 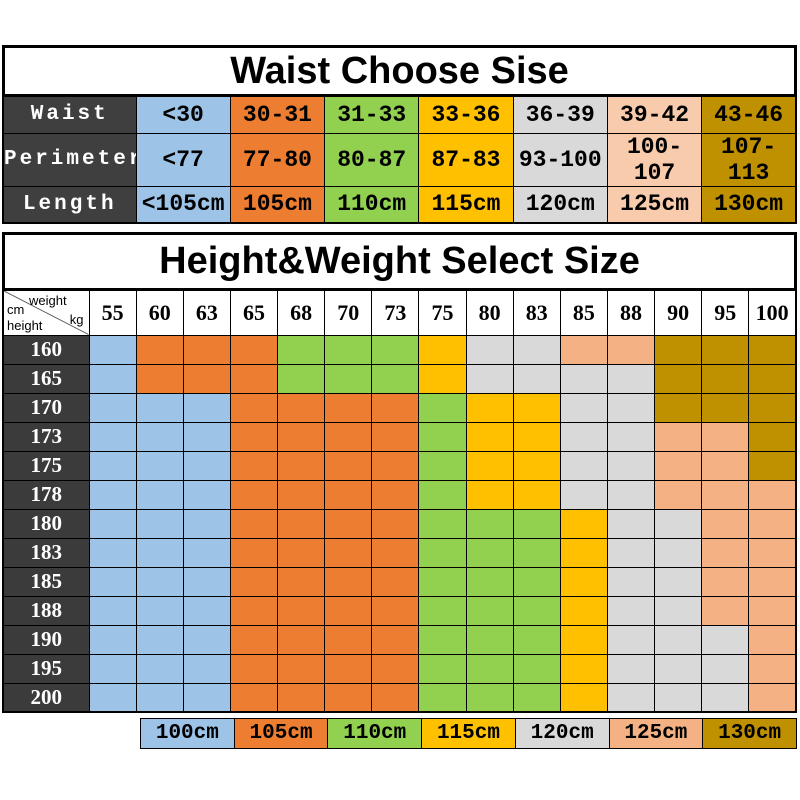 What do you see at coordinates (76, 319) in the screenshot?
I see `corner-label-kg: kg` at bounding box center [76, 319].